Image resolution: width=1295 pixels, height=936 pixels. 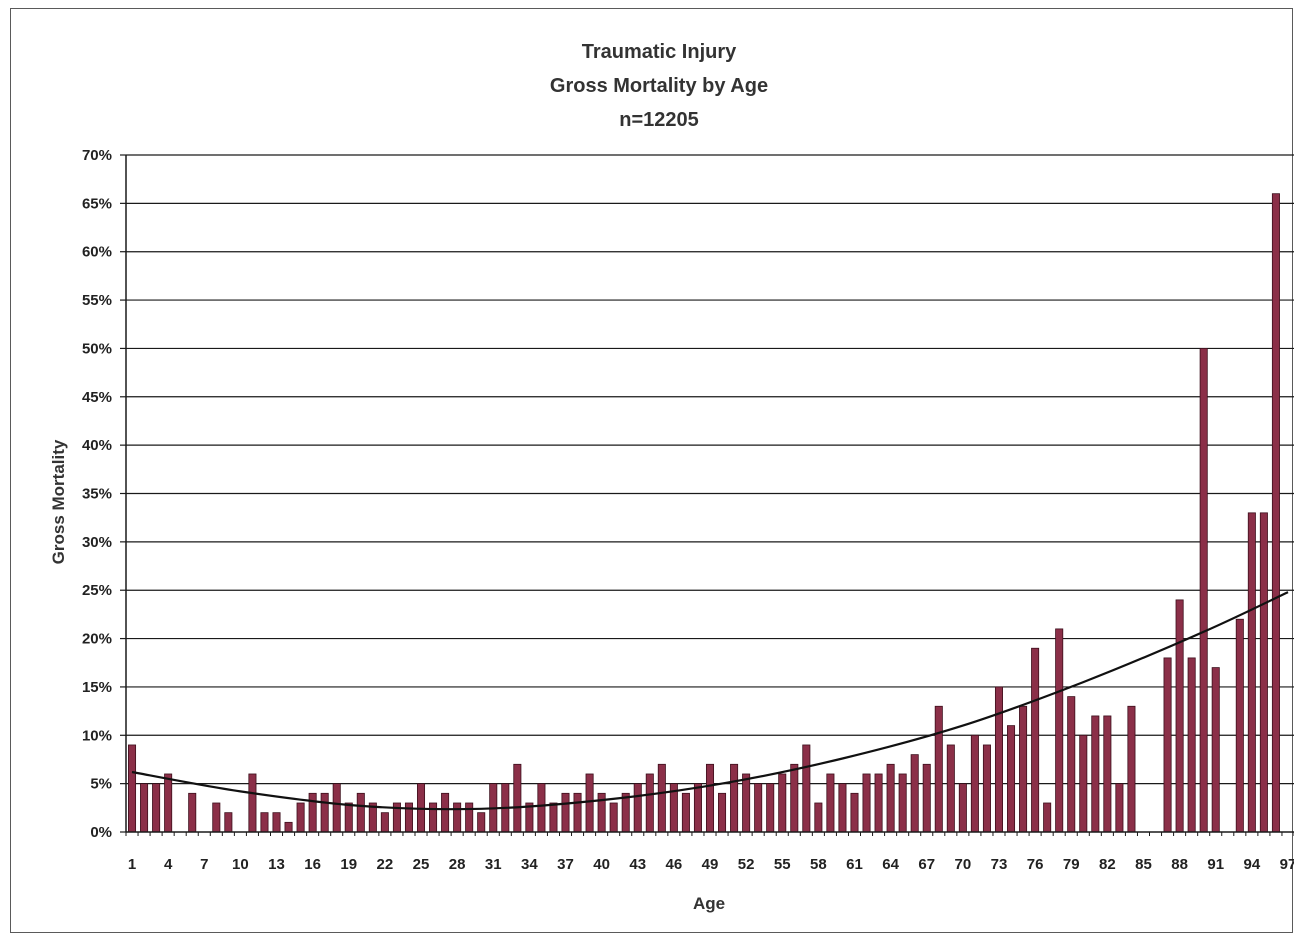 What do you see at coordinates (276, 864) in the screenshot?
I see `x-tick-label-13: 13` at bounding box center [276, 864].